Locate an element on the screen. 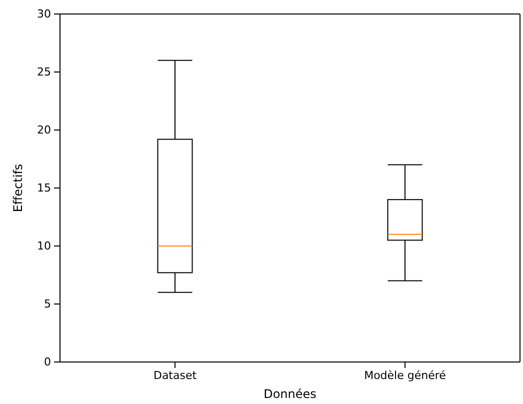  x-tick-label: Dataset is located at coordinates (175, 375).